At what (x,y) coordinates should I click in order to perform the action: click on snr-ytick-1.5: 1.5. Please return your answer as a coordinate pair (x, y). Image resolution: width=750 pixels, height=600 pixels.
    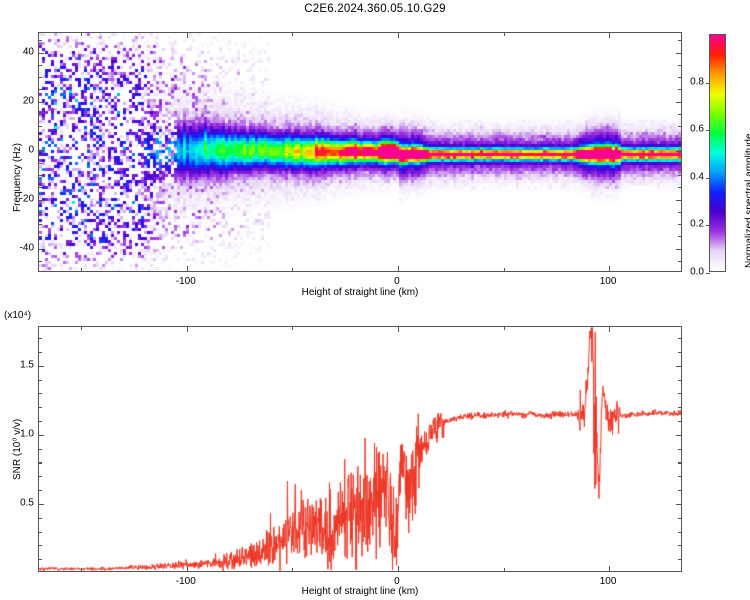
    Looking at the image, I should click on (27, 365).